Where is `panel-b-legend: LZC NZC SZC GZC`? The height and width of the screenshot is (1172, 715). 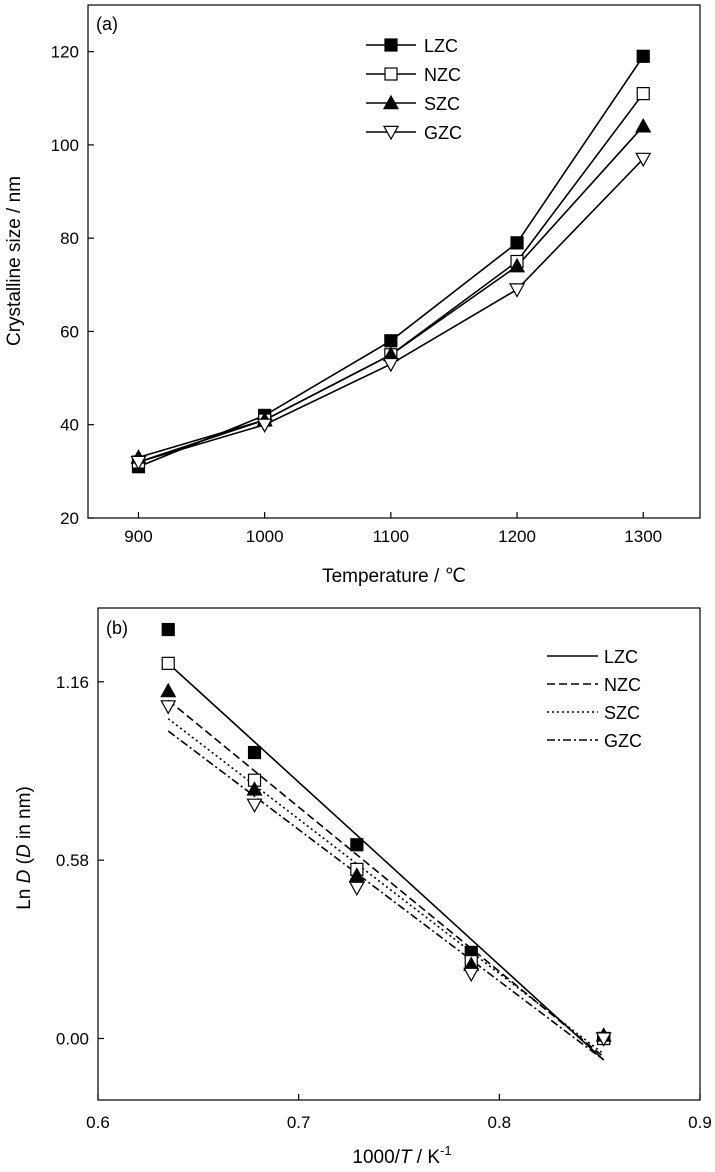
panel-b-legend: LZC NZC SZC GZC is located at coordinates (594, 699).